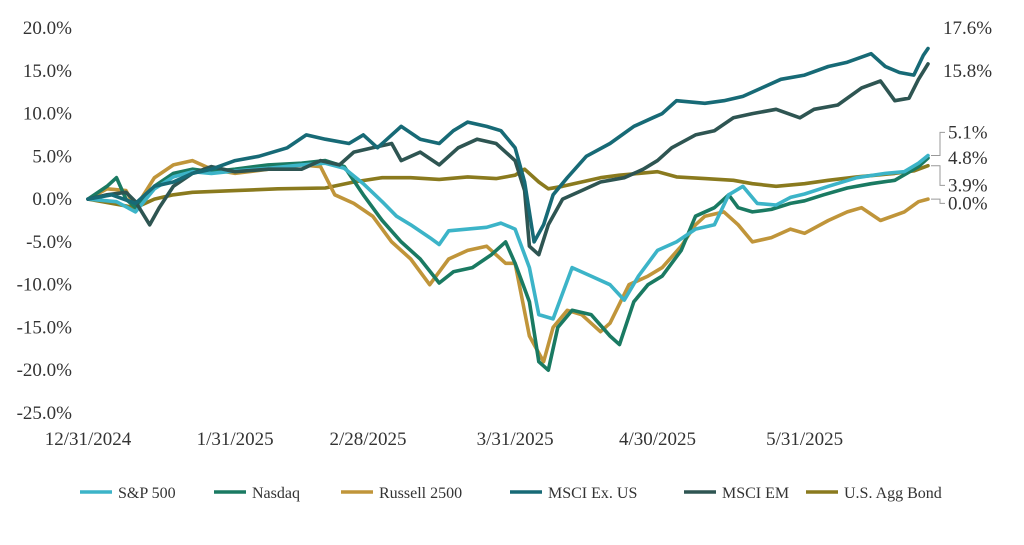  Describe the element at coordinates (147, 493) in the screenshot. I see `legend-label: S&P 500` at that location.